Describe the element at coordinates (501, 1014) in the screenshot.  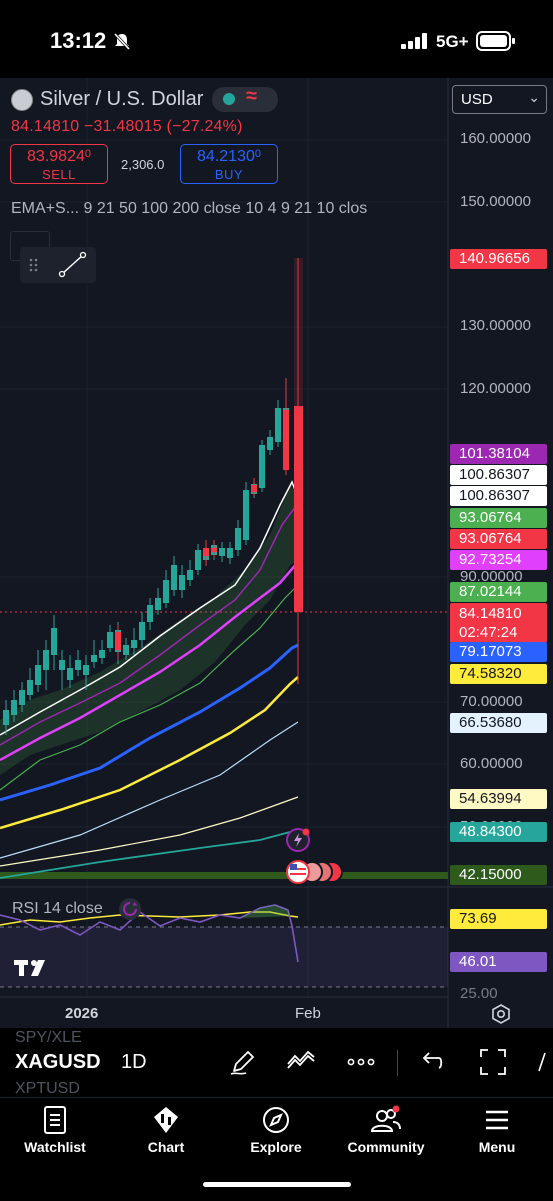
I see `chart-settings-icon` at that location.